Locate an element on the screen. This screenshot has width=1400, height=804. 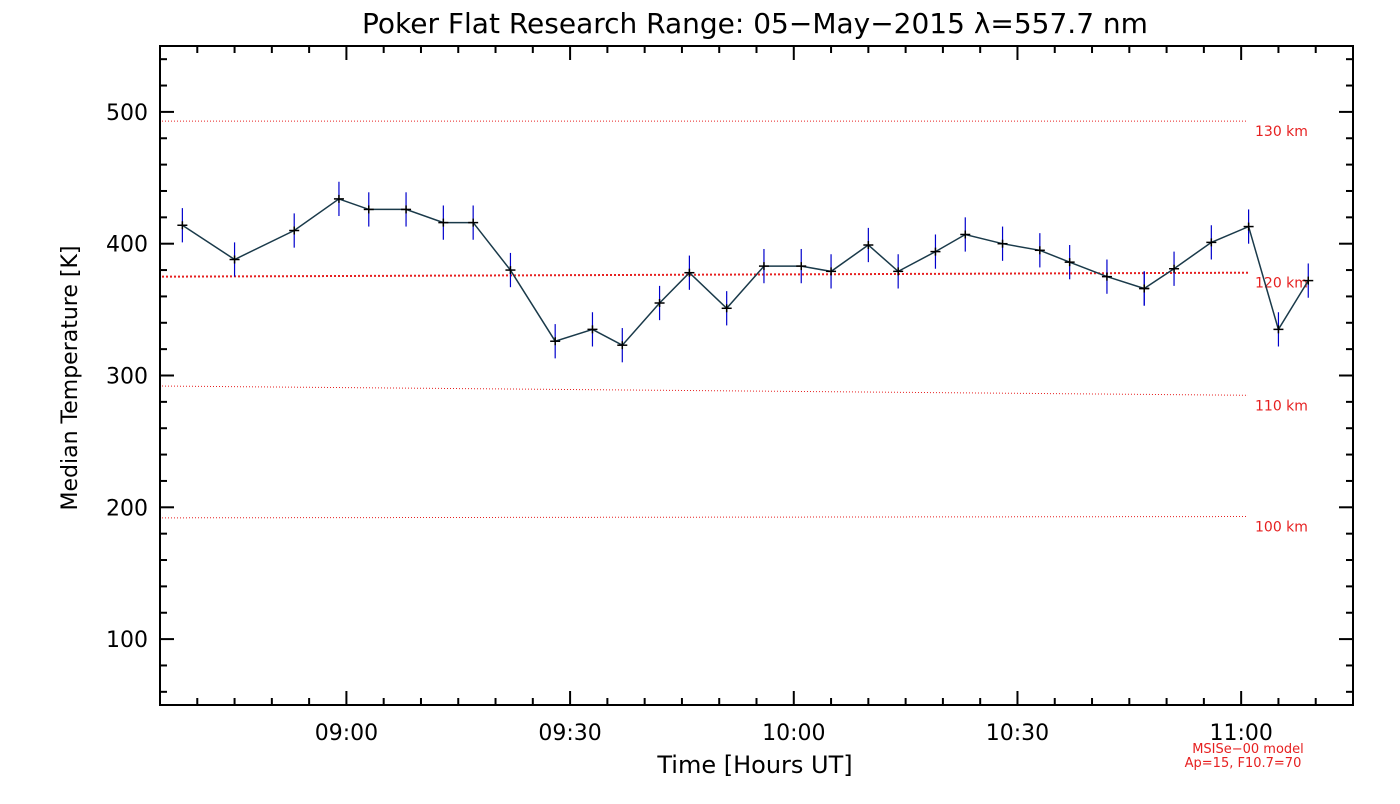
reference-label: 120 km is located at coordinates (1281, 284).